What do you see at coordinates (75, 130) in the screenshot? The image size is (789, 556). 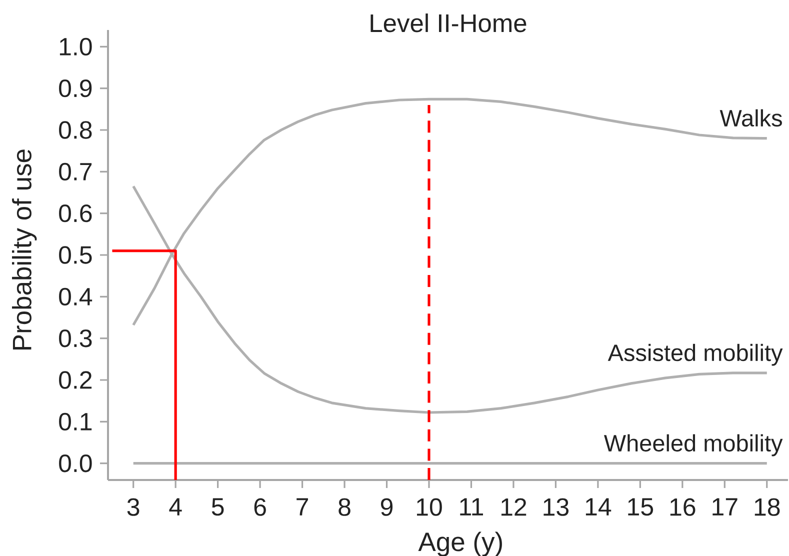 I see `y-tick-label: 0.8` at bounding box center [75, 130].